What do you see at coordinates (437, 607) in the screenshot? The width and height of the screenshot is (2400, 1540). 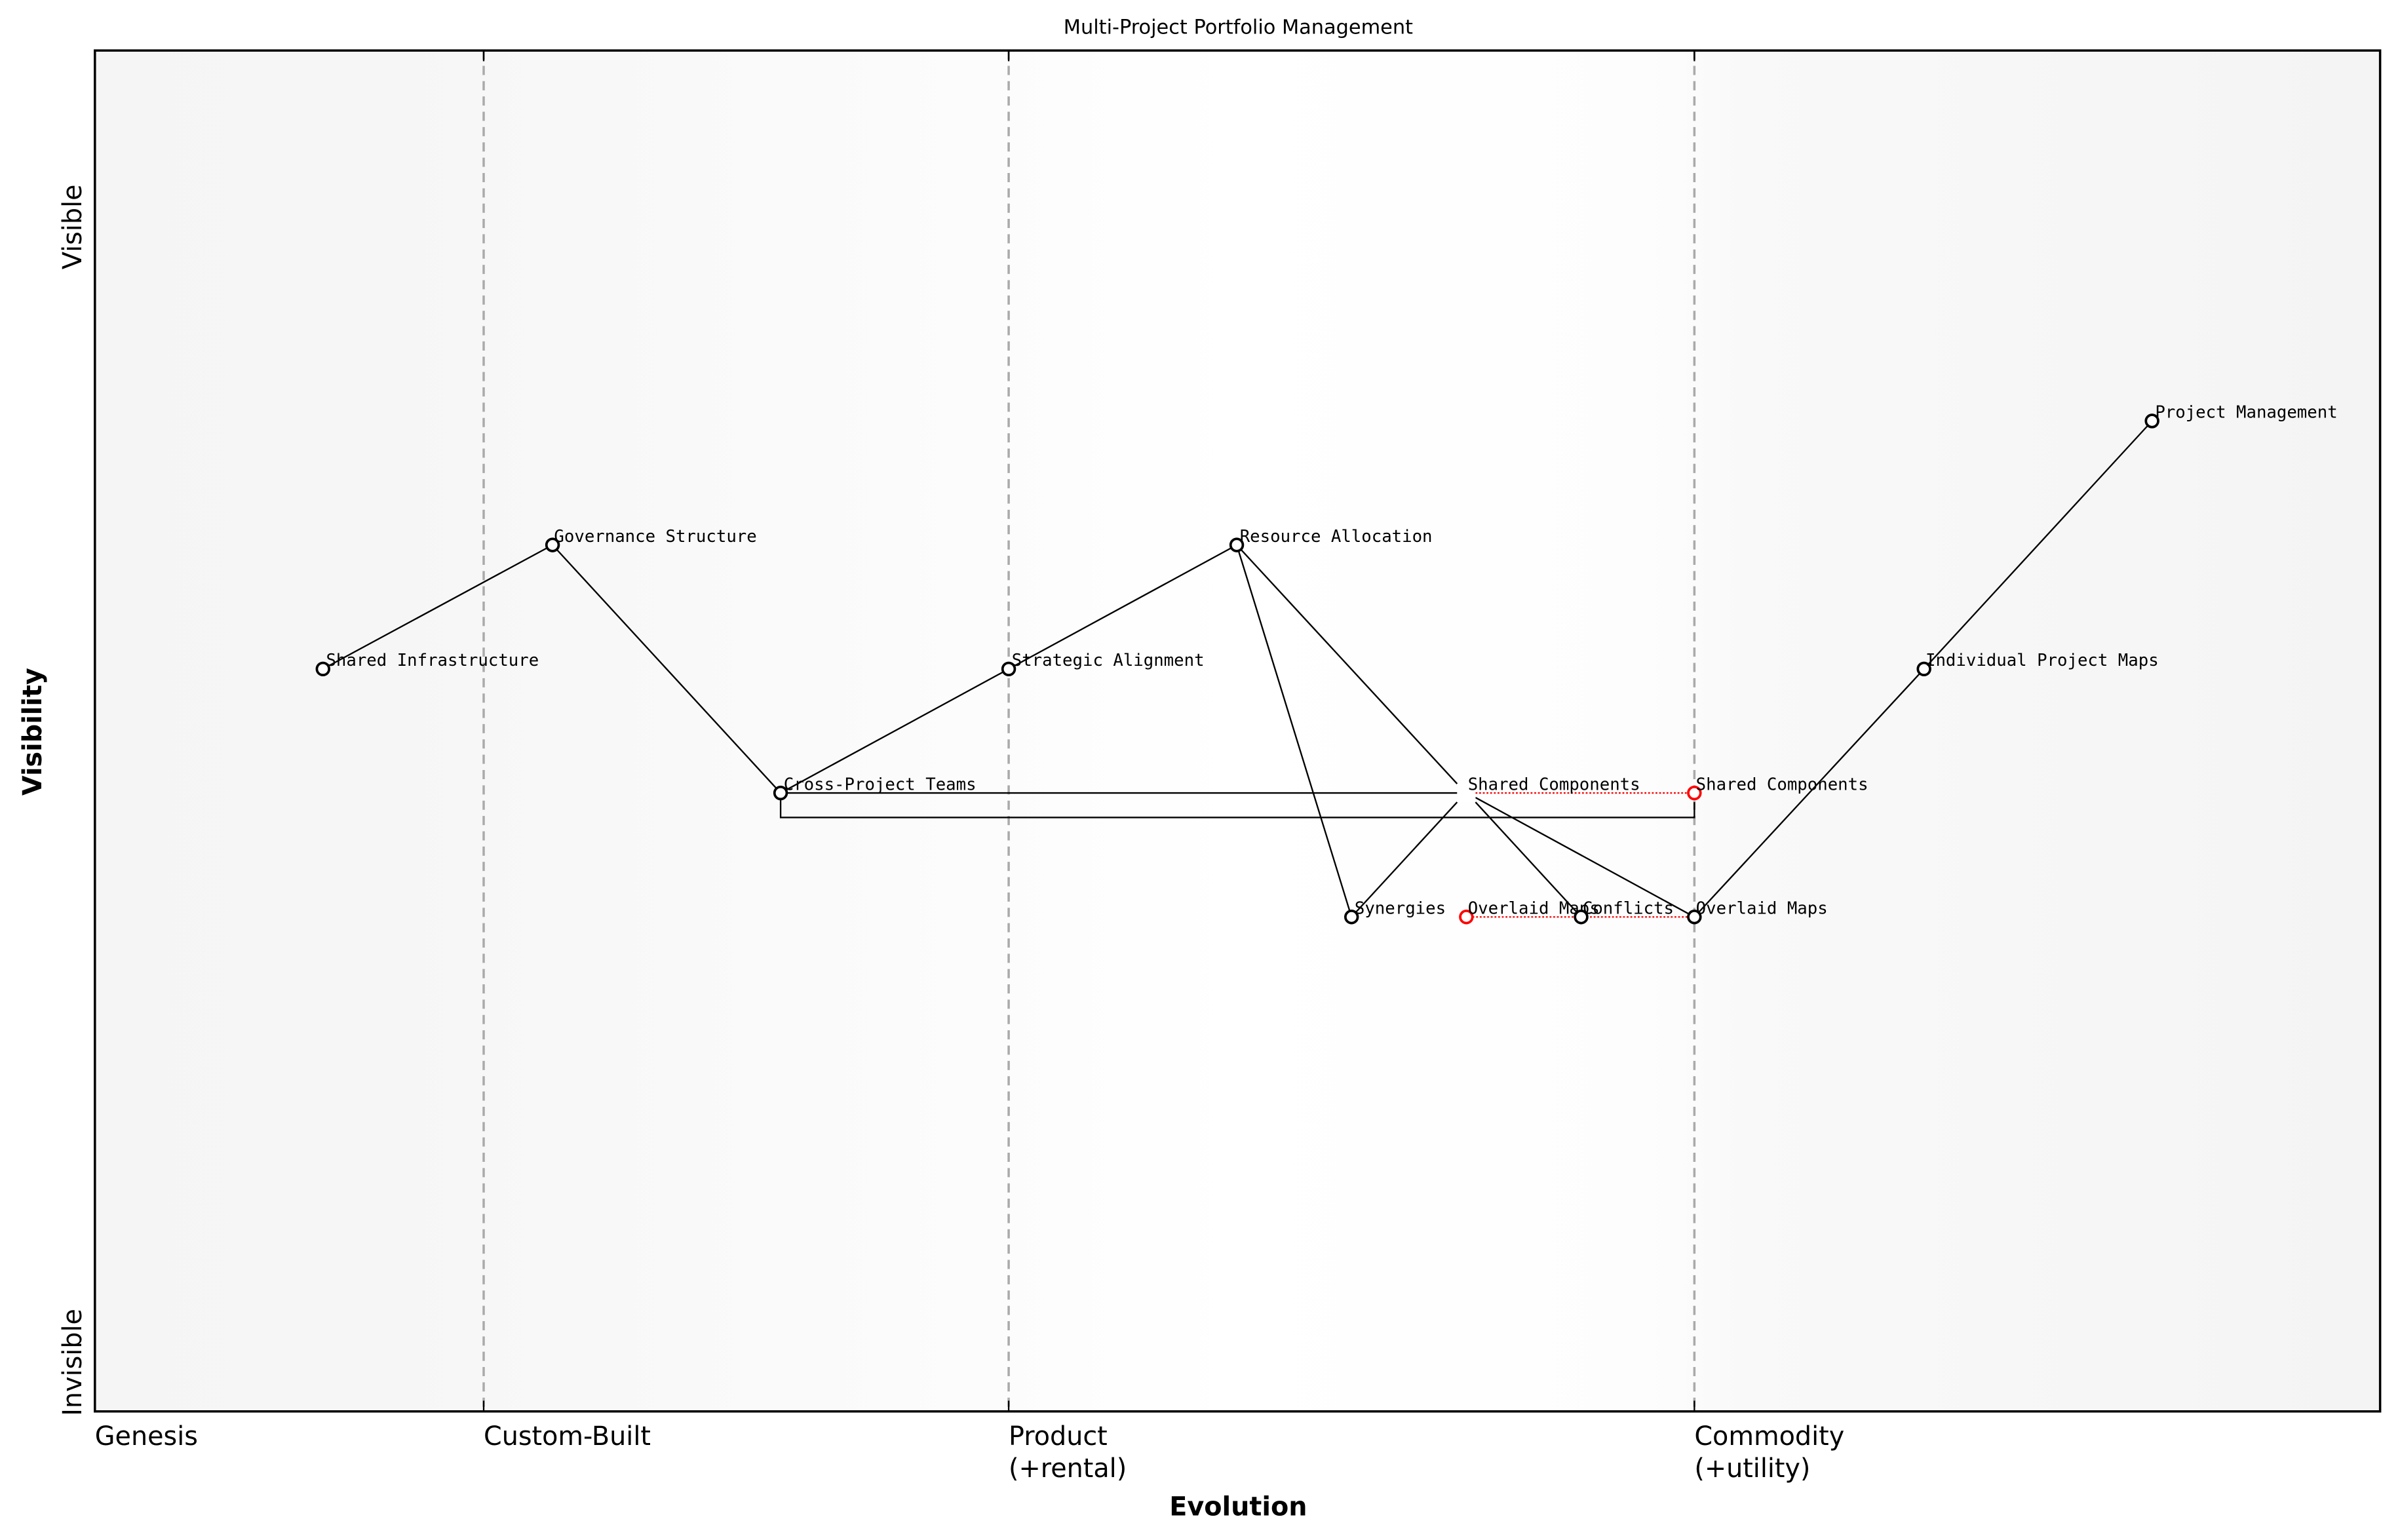 I see `link-shared-infrastructure-governance` at bounding box center [437, 607].